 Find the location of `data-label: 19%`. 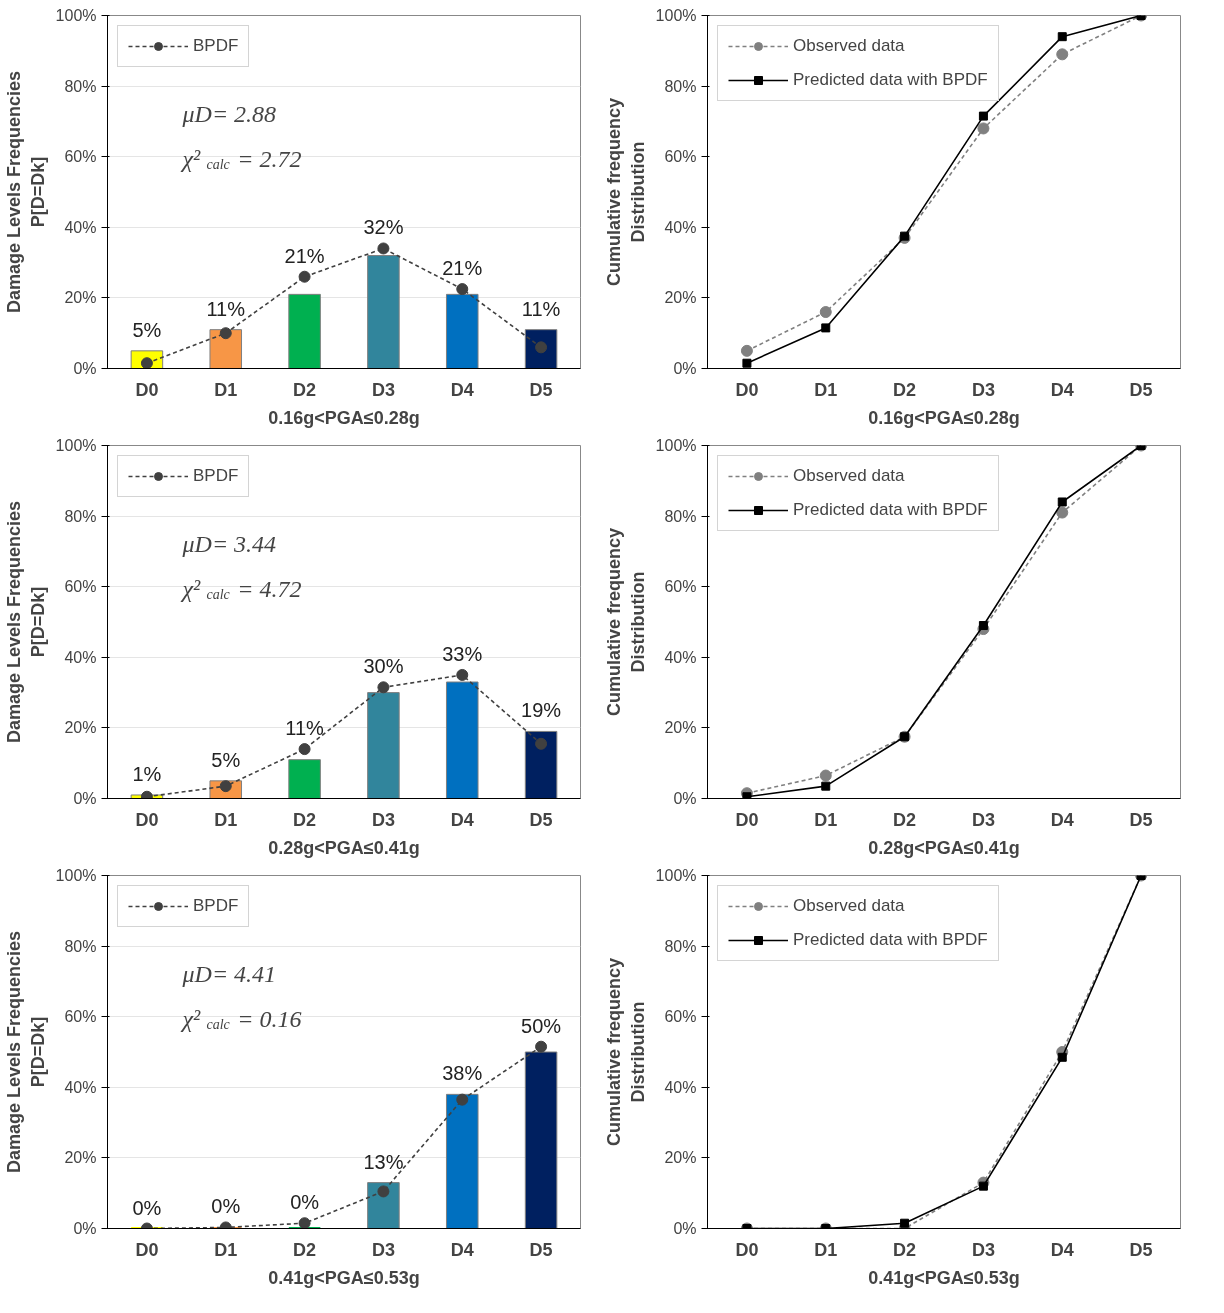

data-label: 19% is located at coordinates (541, 710).